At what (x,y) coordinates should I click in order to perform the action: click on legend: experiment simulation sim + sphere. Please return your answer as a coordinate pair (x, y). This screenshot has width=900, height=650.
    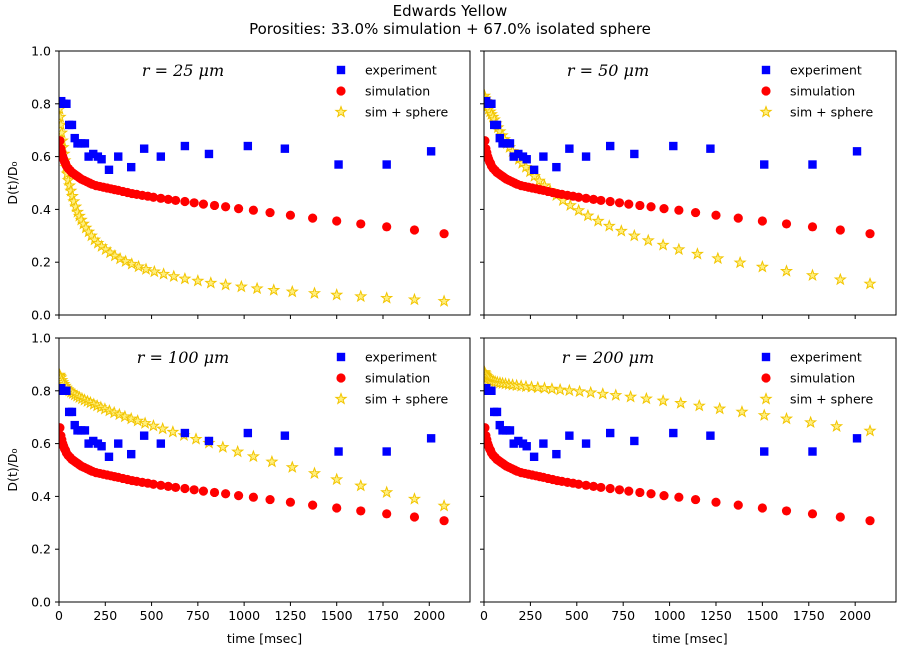
    Looking at the image, I should click on (391, 378).